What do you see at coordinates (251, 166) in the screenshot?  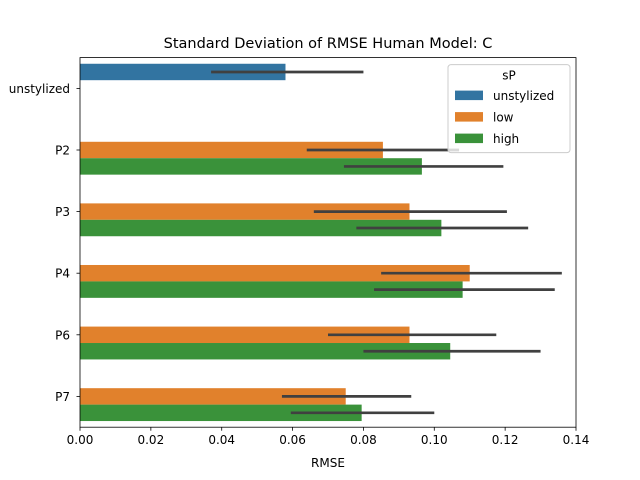 I see `bar-high-P2` at bounding box center [251, 166].